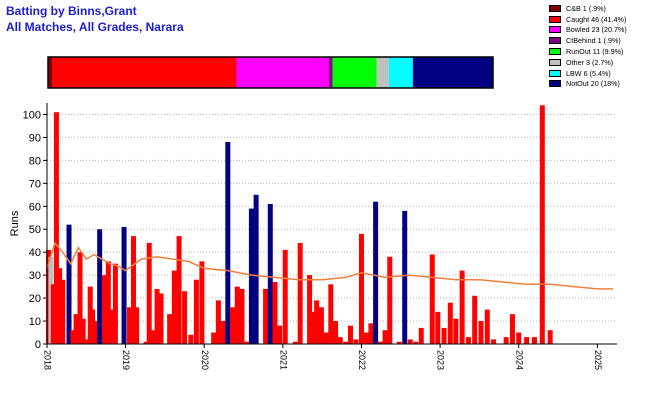 Image resolution: width=650 pixels, height=400 pixels. I want to click on y-tick-label: 30, so click(35, 276).